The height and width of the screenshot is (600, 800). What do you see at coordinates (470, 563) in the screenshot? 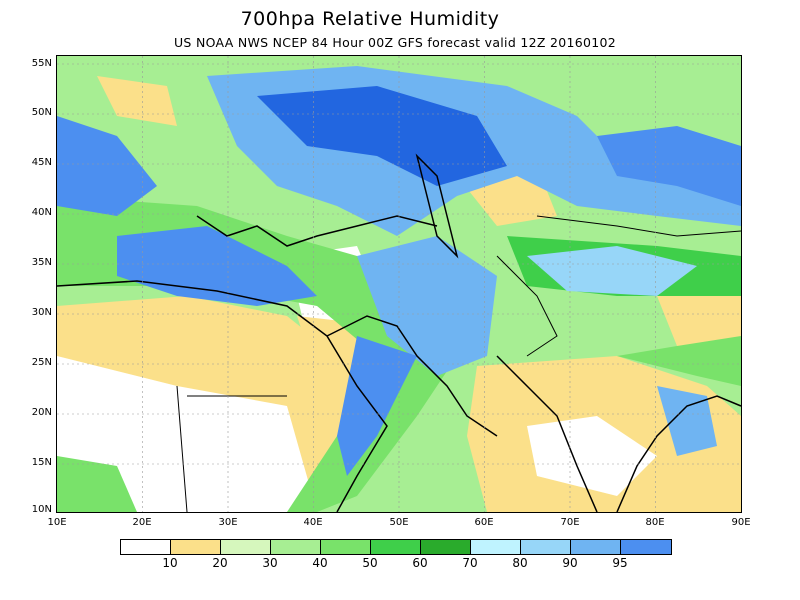
I see `colorbar-label-70: 70` at bounding box center [470, 563].